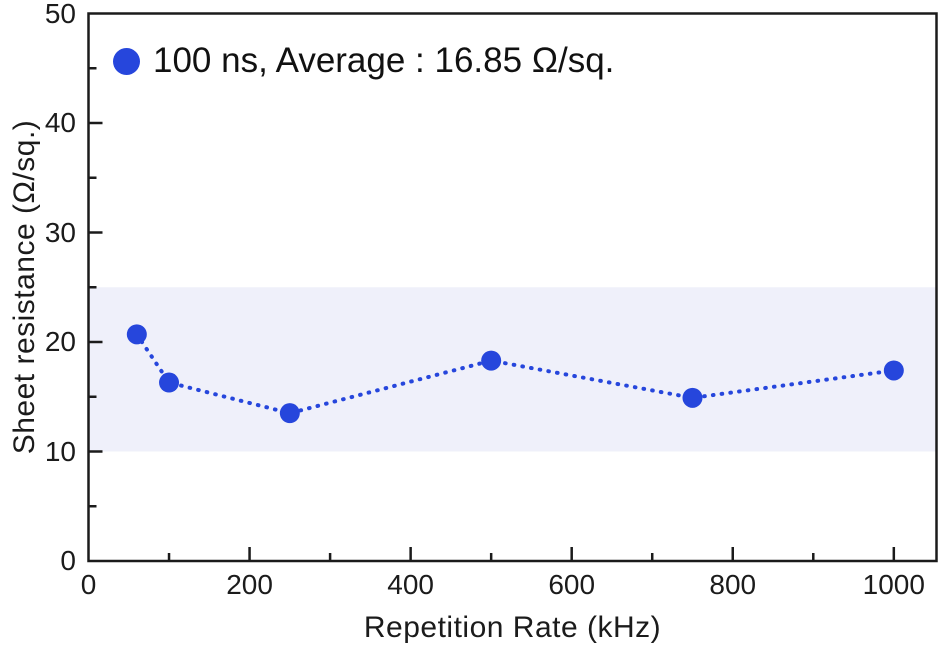  What do you see at coordinates (733, 584) in the screenshot?
I see `x-tick-label: 800` at bounding box center [733, 584].